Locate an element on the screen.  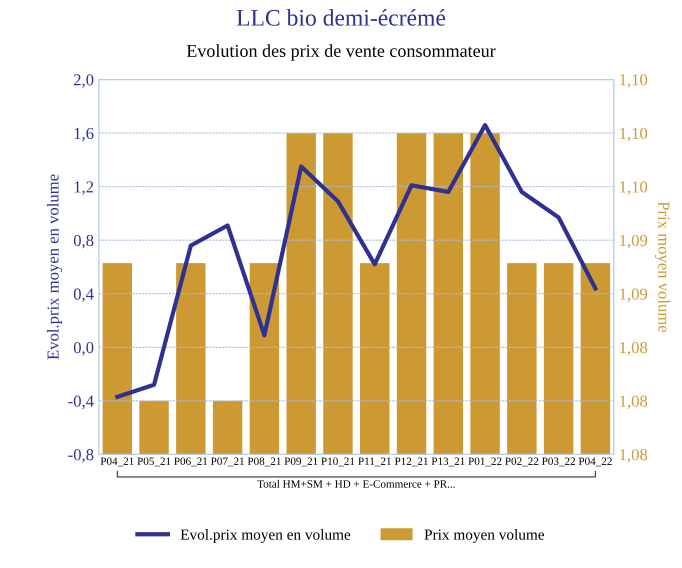
x-tick-label: P02_22 is located at coordinates (521, 462).